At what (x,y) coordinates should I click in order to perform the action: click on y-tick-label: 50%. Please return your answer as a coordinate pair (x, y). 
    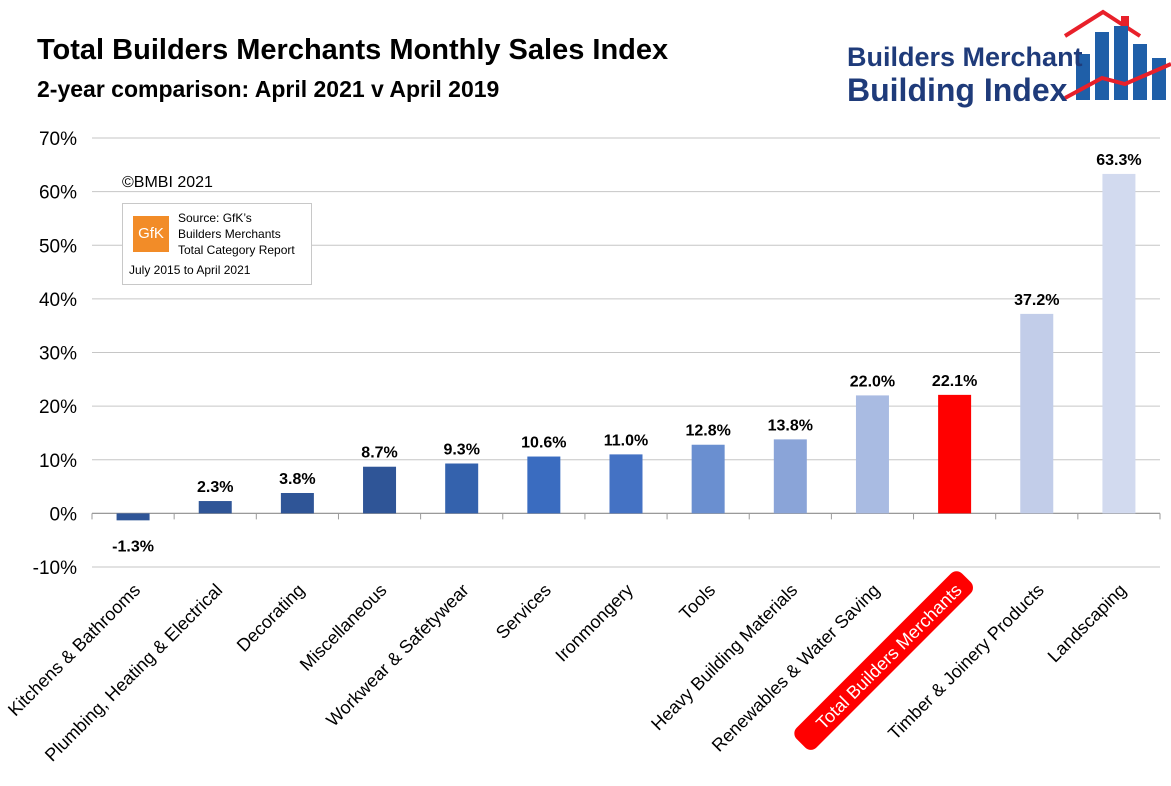
    Looking at the image, I should click on (58, 246).